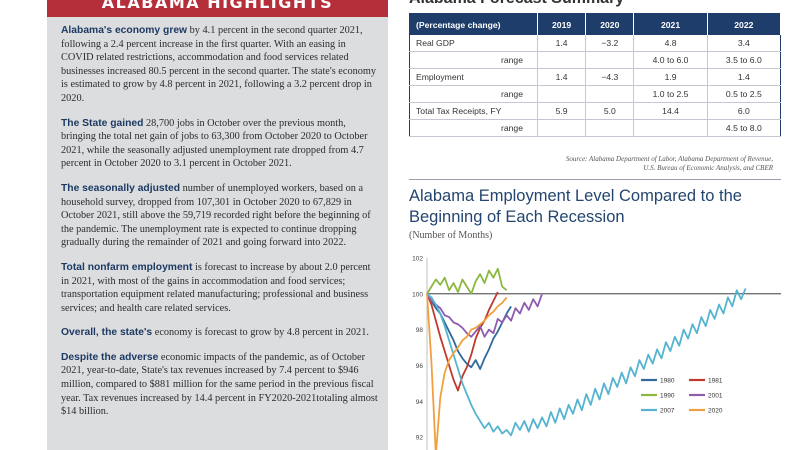  Describe the element at coordinates (462, 341) in the screenshot. I see `series-line-1981` at that location.